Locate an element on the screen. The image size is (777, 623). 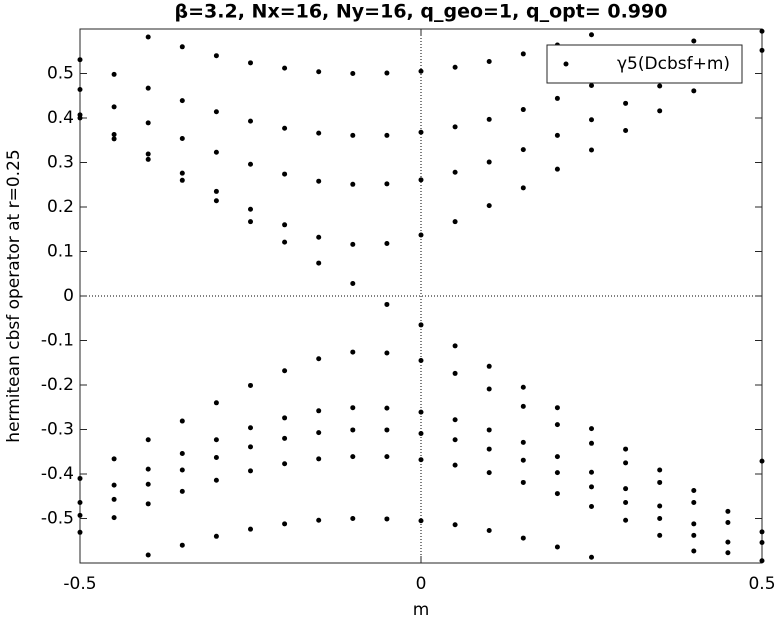
y-tick-label: 0 is located at coordinates (68, 296).